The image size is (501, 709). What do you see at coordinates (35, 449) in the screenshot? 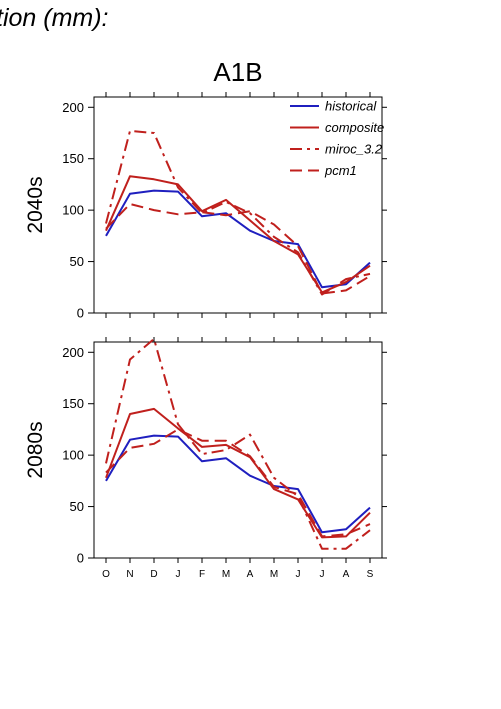
I see `panel-label: 2080s` at bounding box center [35, 449].